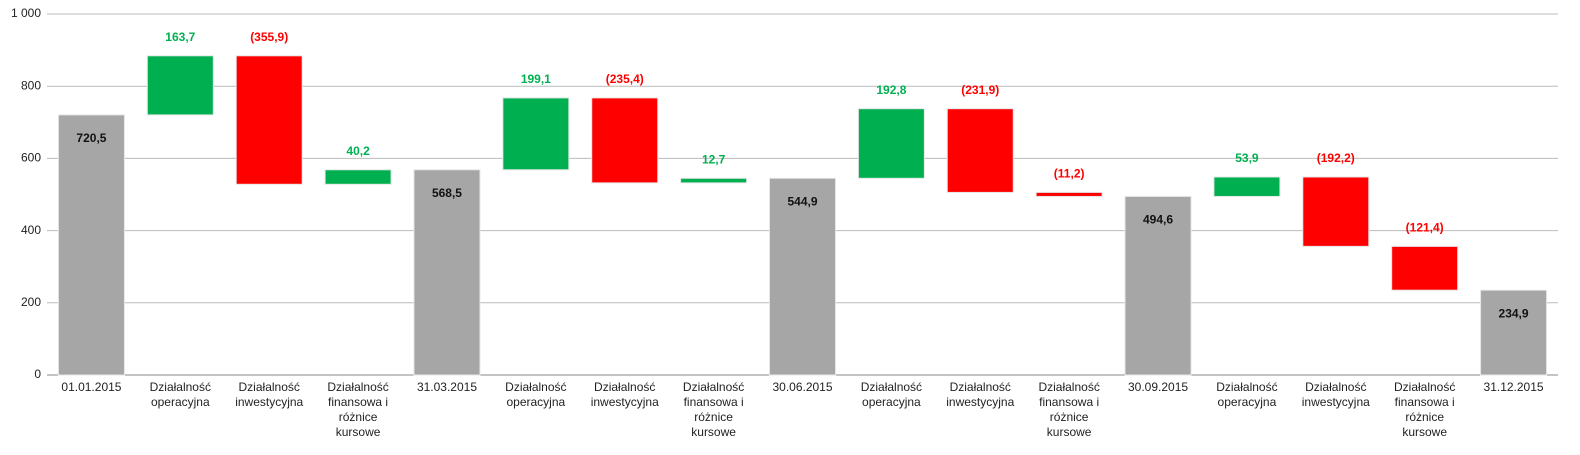  Describe the element at coordinates (802, 201) in the screenshot. I see `value-label: 544,9` at that location.